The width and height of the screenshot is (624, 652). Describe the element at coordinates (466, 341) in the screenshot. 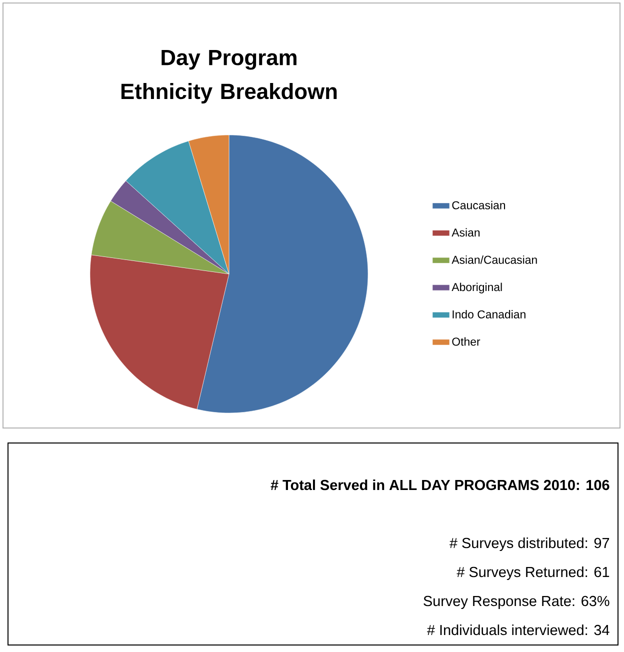

I see `legend-label: Other` at that location.